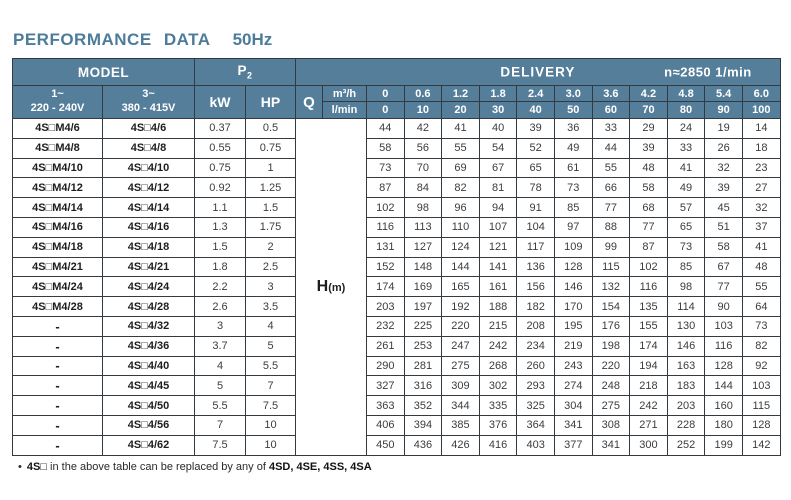  Describe the element at coordinates (220, 326) in the screenshot. I see `kw-value-cell: 3` at that location.